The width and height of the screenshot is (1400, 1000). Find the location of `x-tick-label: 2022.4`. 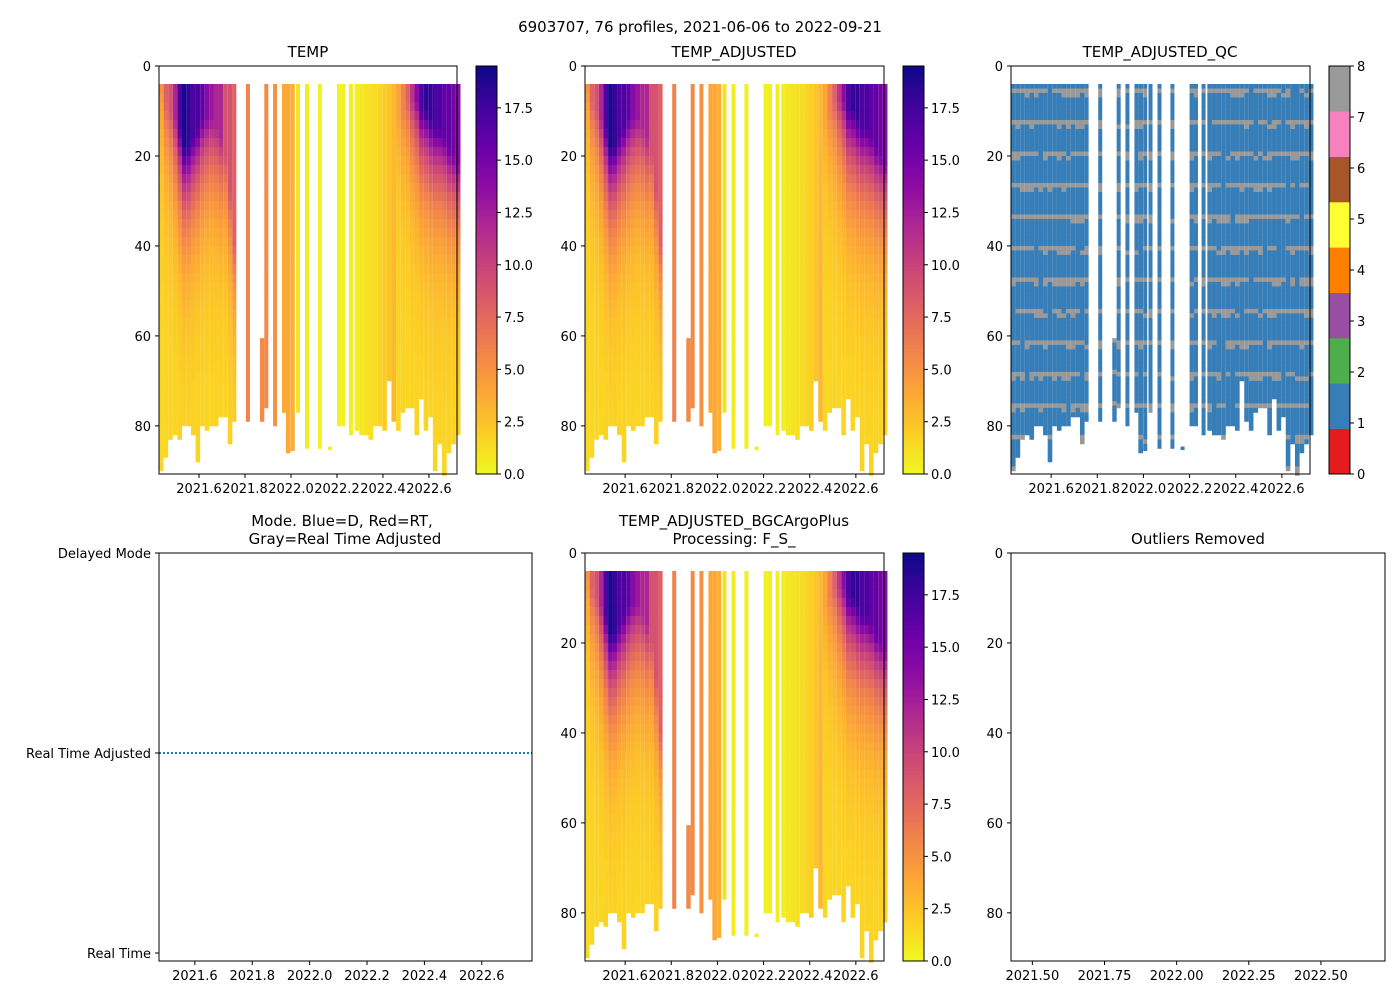

x-tick-label: 2022.4 is located at coordinates (810, 489).